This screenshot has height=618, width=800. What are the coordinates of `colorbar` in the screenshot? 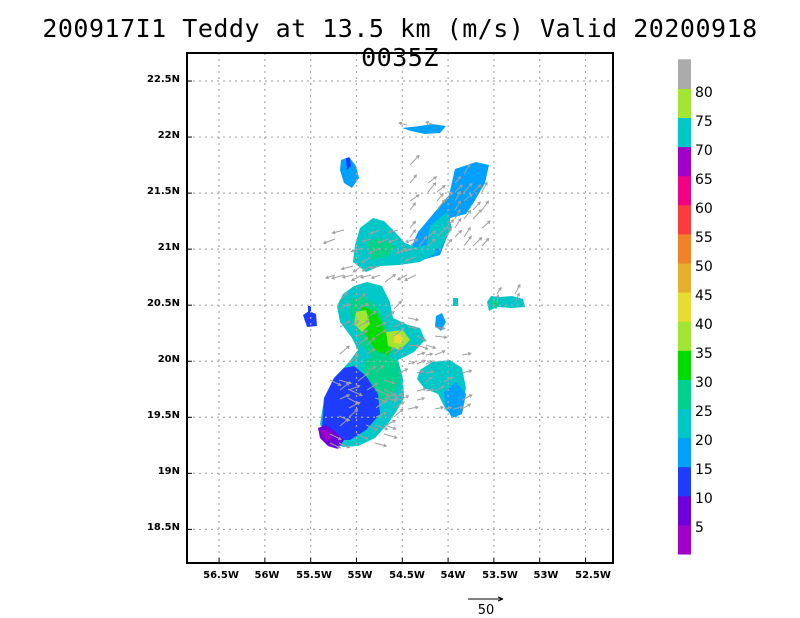 It's located at (684, 307).